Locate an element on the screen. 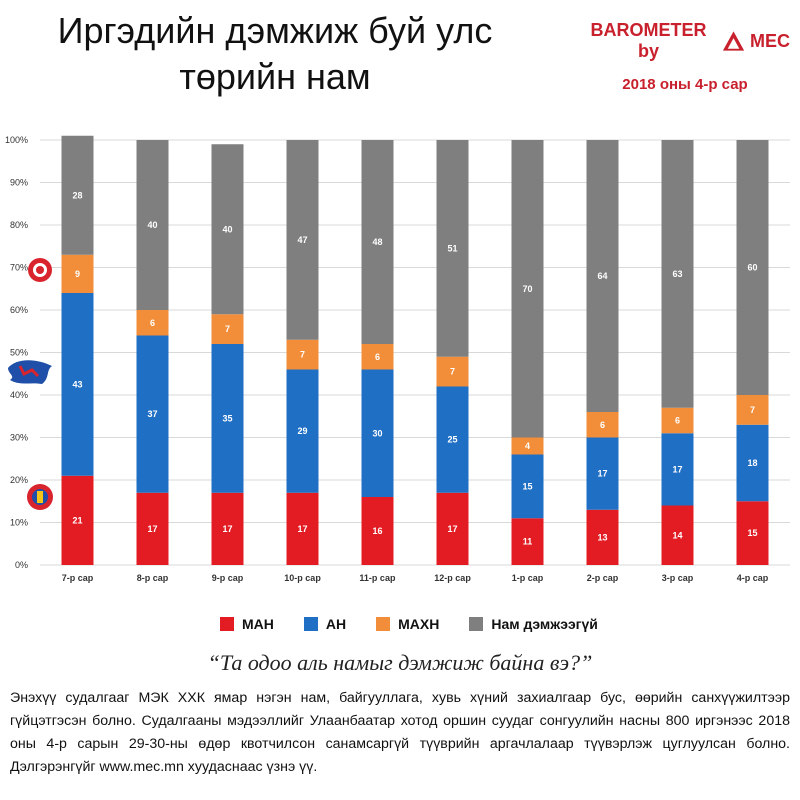 This screenshot has height=800, width=800. survey-question: “Та одоо аль намыг дэмжиж байна вэ?” is located at coordinates (400, 662).